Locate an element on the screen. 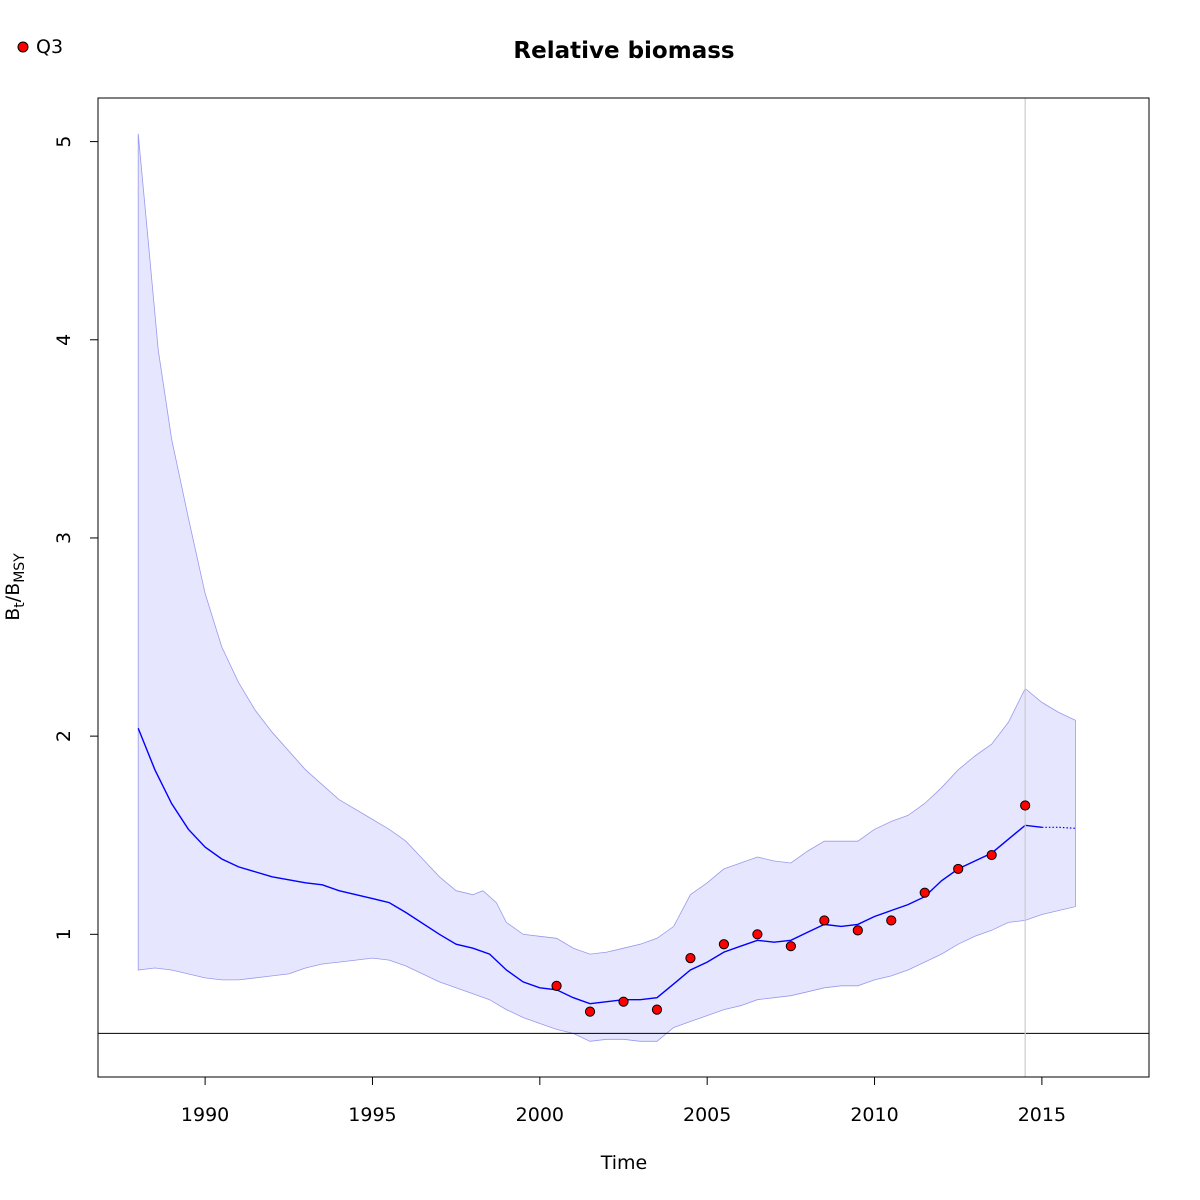  y-tick-label: 3 is located at coordinates (64, 538).